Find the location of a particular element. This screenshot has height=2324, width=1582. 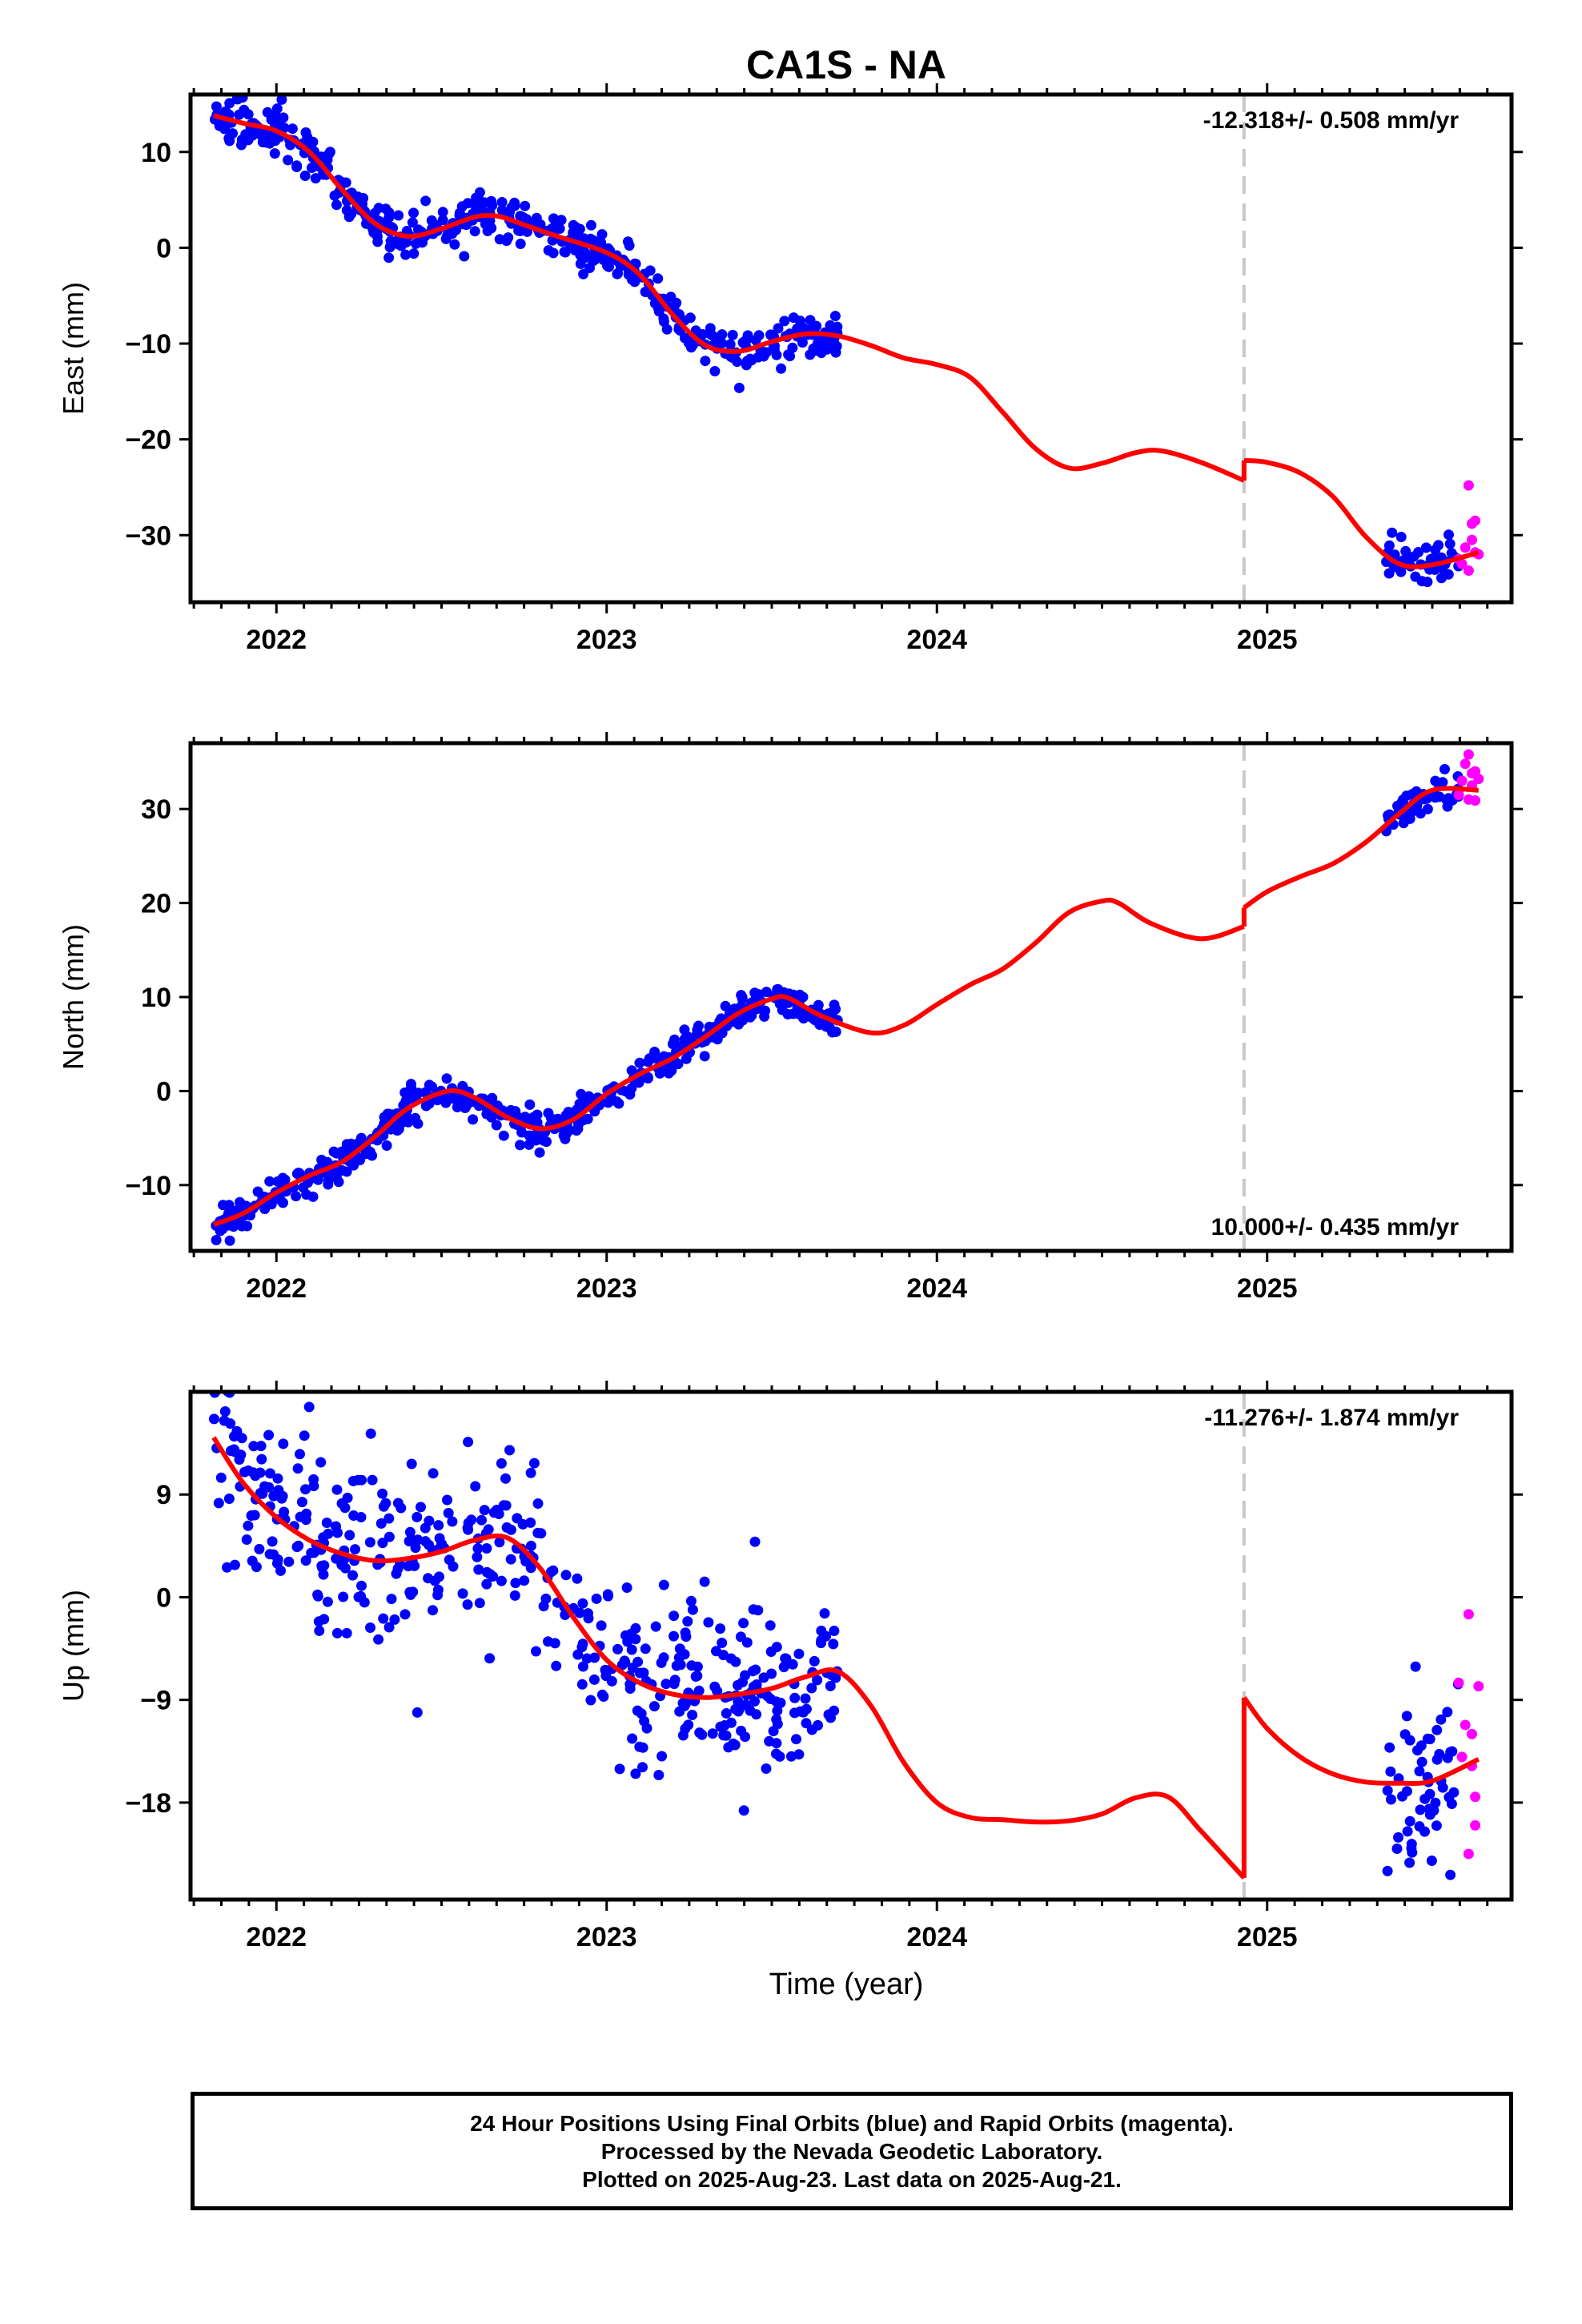

up-rate-label: -11.276+/- 1.874 mm/yr is located at coordinates (1331, 1418).